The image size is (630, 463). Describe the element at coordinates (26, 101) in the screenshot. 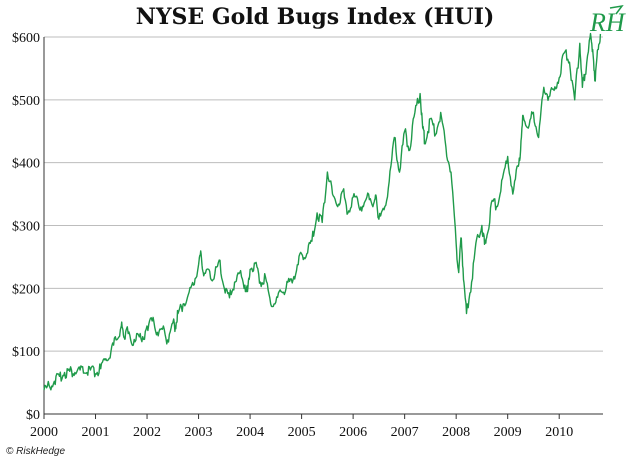

I see `y-tick-label: $500` at that location.